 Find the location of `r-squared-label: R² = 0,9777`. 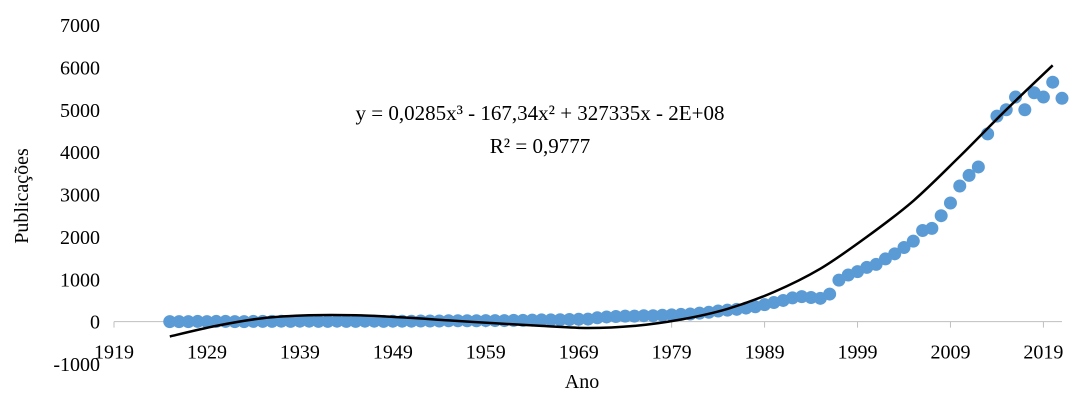

r-squared-label: R² = 0,9777 is located at coordinates (540, 146).